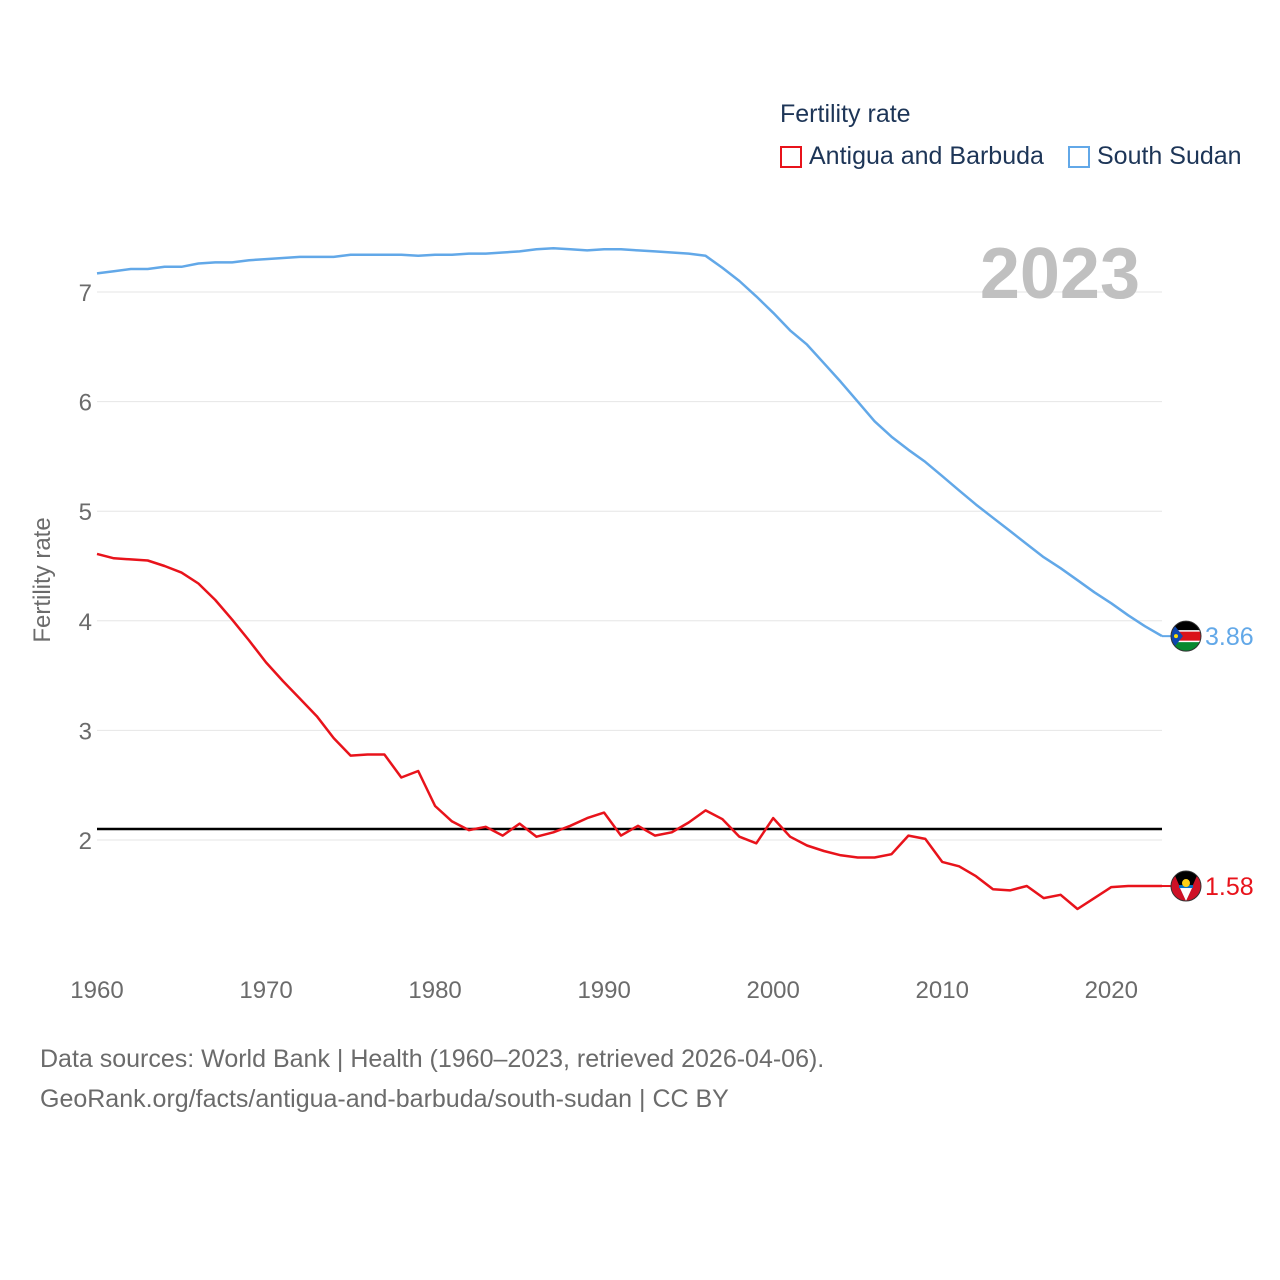  I want to click on end-value-label-0: 1.58, so click(1229, 887).